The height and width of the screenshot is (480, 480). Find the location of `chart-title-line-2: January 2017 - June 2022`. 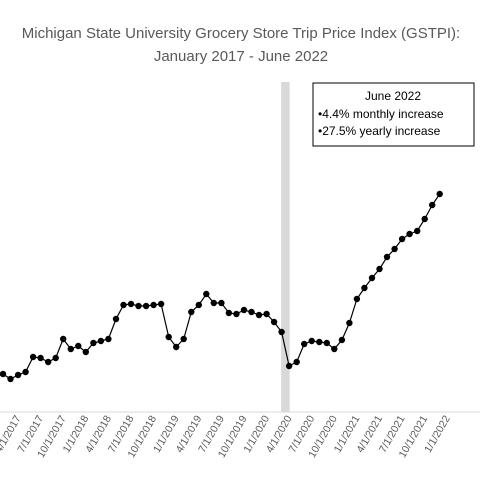

chart-title-line-2: January 2017 - June 2022 is located at coordinates (241, 56).